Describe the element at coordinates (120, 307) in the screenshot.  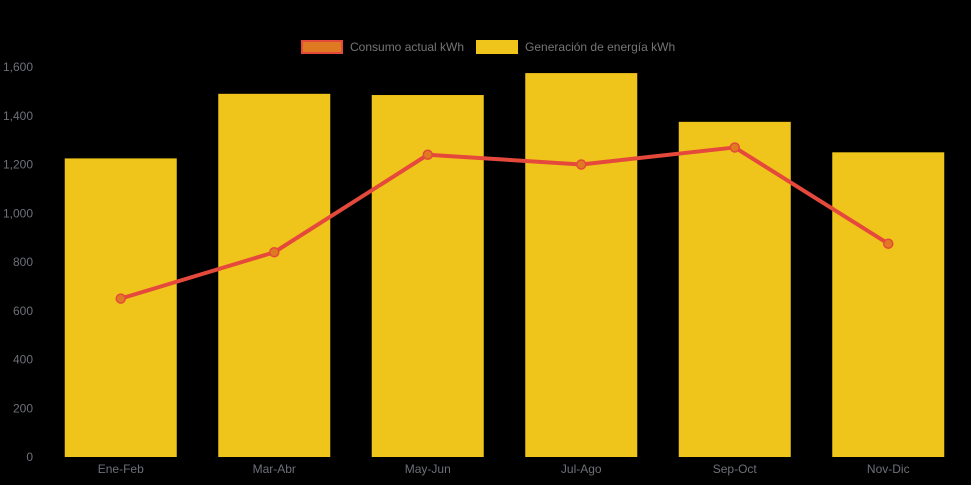
I see `bar-ene-feb` at that location.